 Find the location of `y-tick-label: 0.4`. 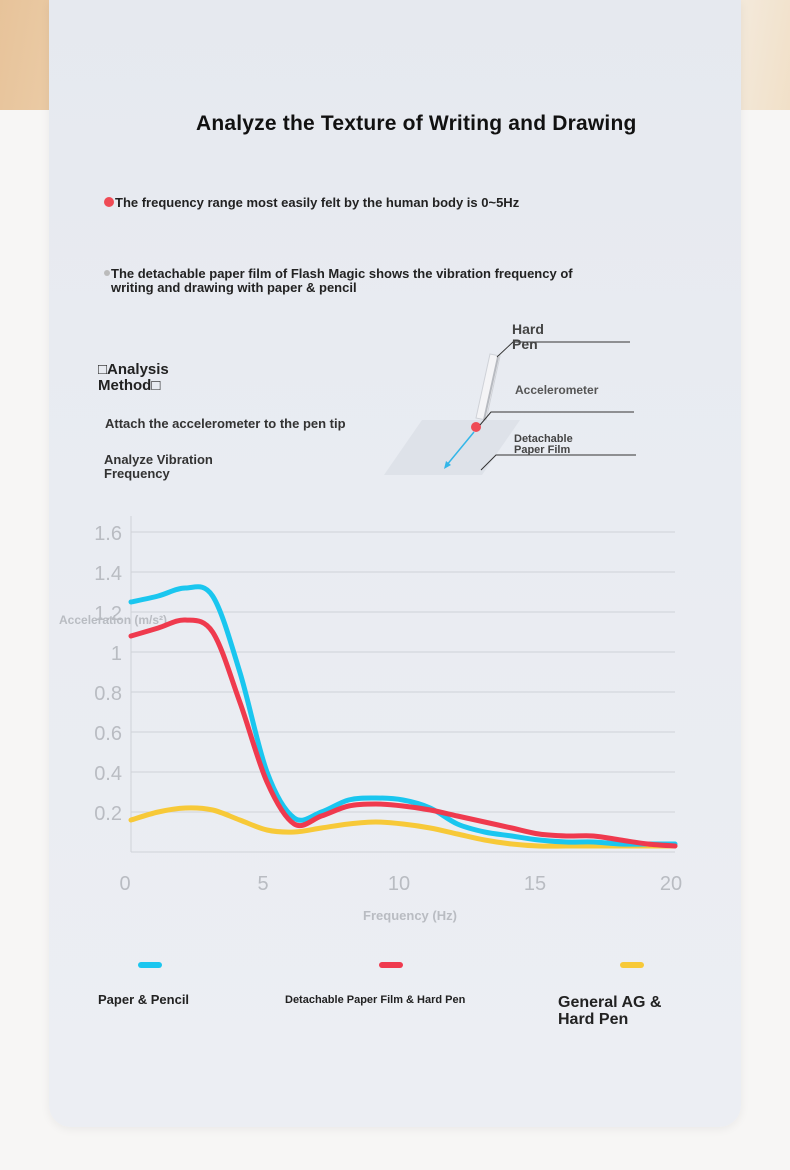

y-tick-label: 0.4 is located at coordinates (108, 774).